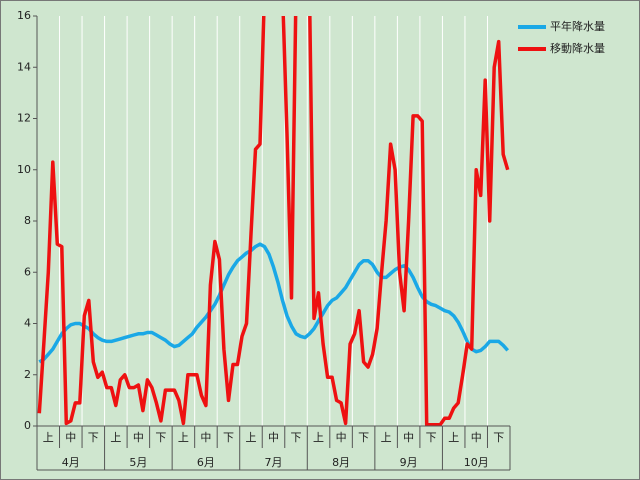 This screenshot has width=640, height=480. Describe the element at coordinates (206, 462) in the screenshot. I see `month-label: 6月` at that location.